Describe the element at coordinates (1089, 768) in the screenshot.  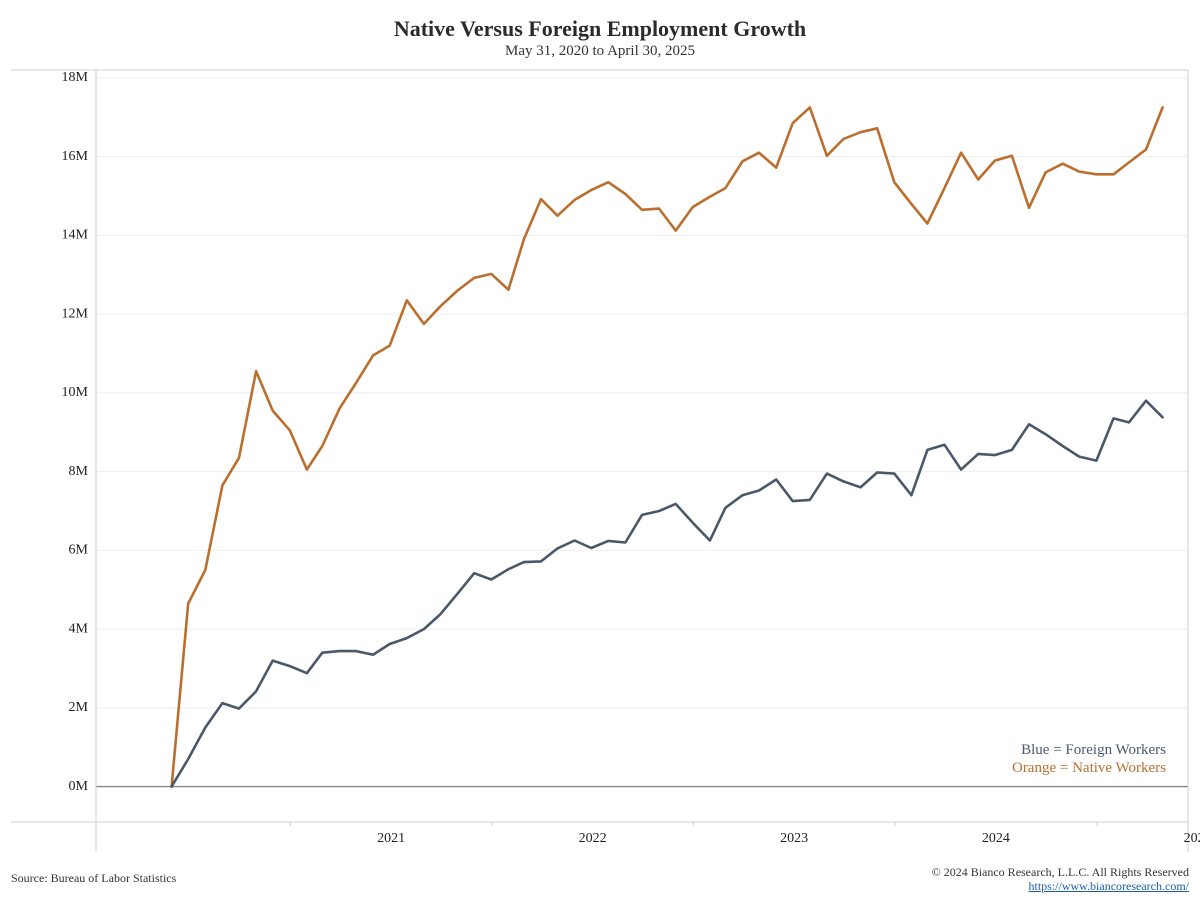
I see `legend-entry-native: Orange = Native Workers` at that location.